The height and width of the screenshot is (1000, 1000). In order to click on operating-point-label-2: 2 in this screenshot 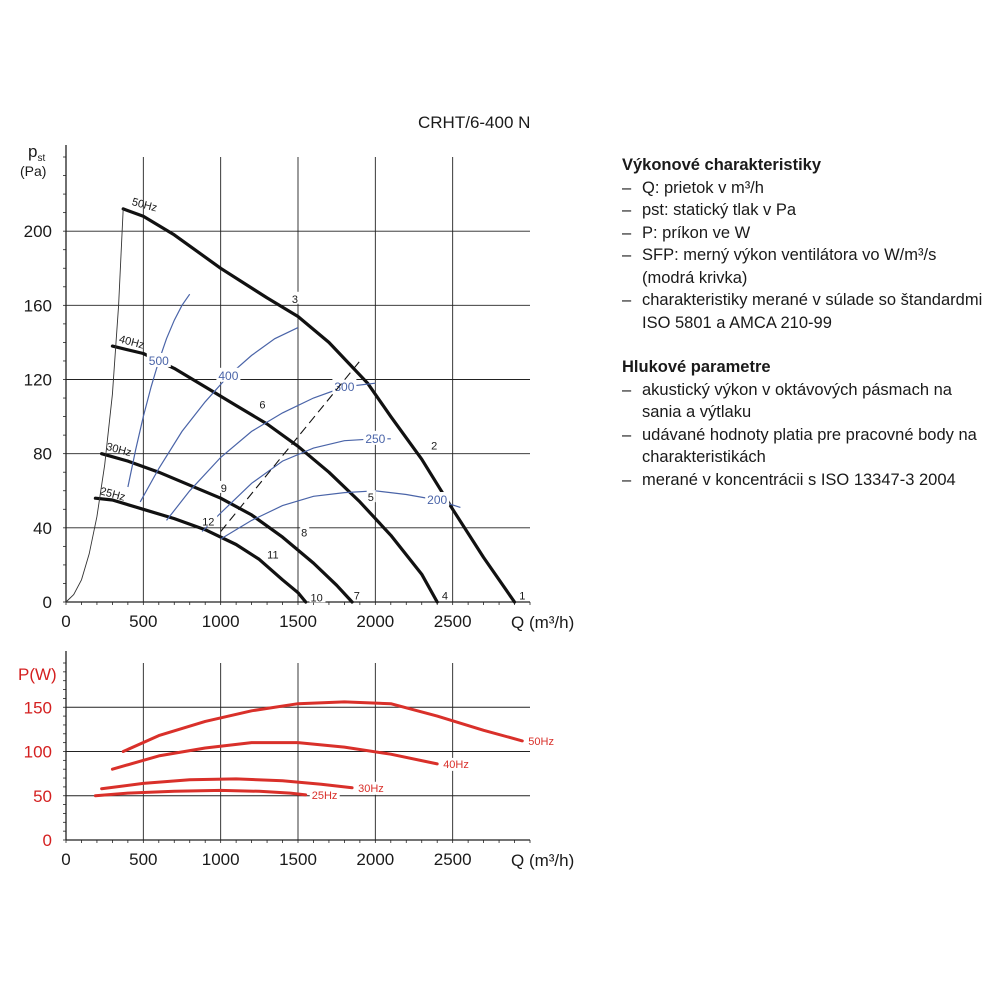, I will do `click(434, 446)`.